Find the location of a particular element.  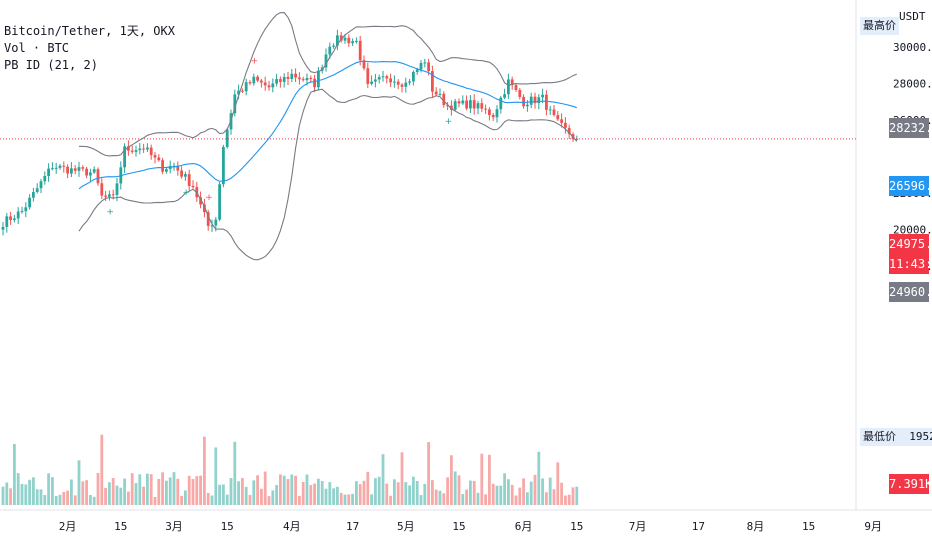

legend-indicator: PB ID (21, 2) is located at coordinates (51, 65).